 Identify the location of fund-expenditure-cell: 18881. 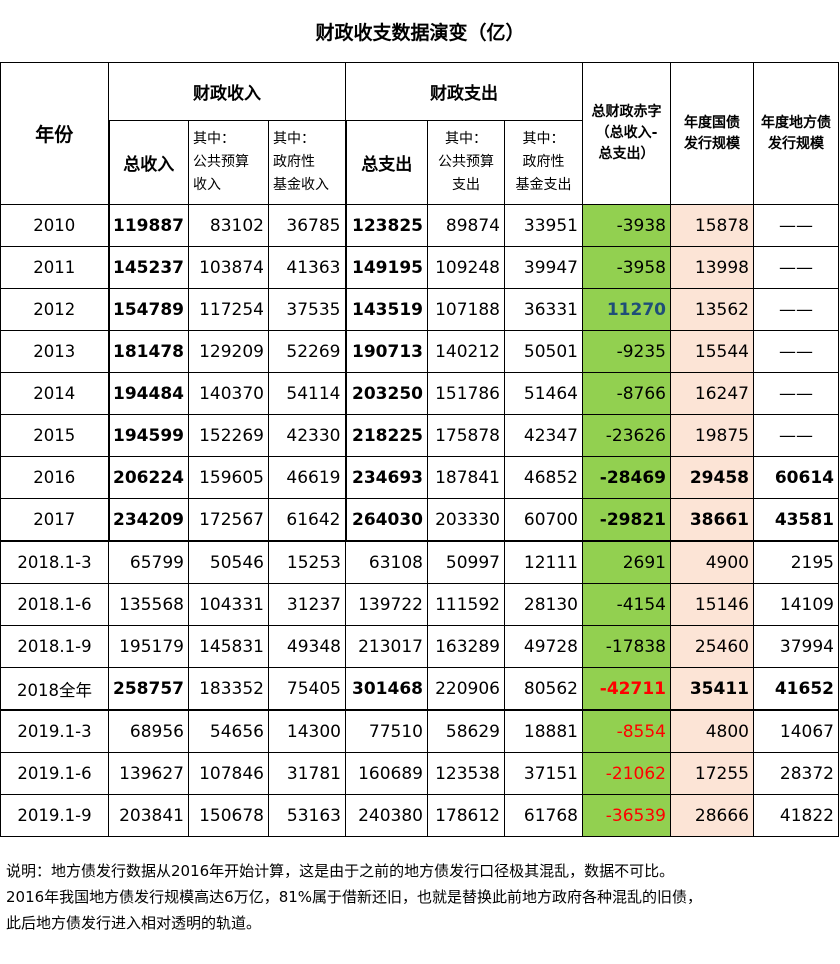
(543, 731).